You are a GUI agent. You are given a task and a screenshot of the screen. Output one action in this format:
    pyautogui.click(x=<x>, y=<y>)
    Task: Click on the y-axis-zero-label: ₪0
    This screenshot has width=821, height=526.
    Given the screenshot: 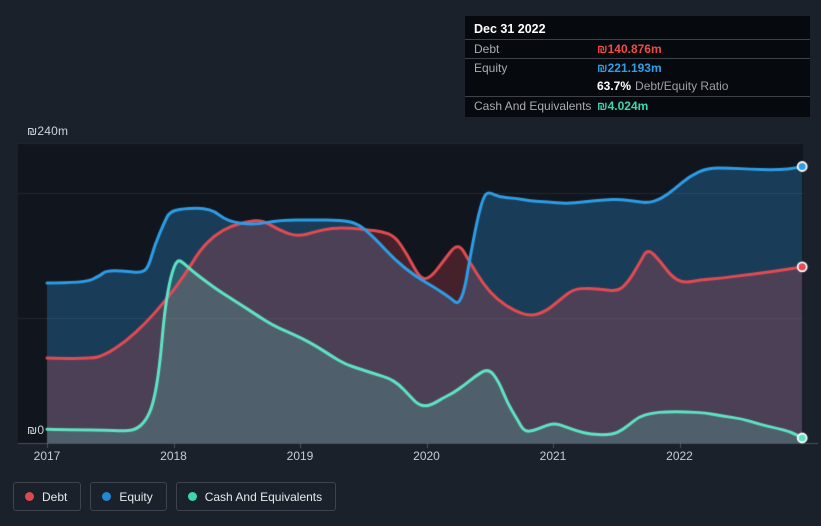 What is the action you would take?
    pyautogui.click(x=36, y=430)
    